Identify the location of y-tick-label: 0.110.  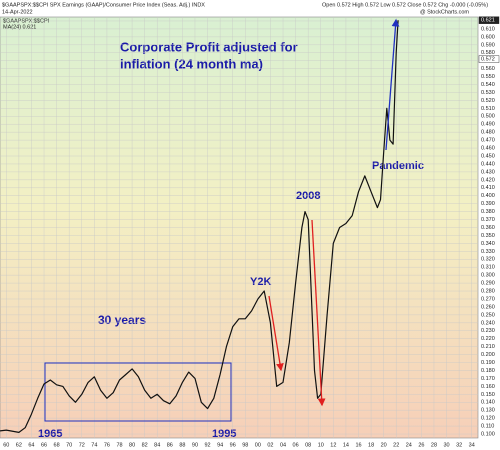
(487, 427).